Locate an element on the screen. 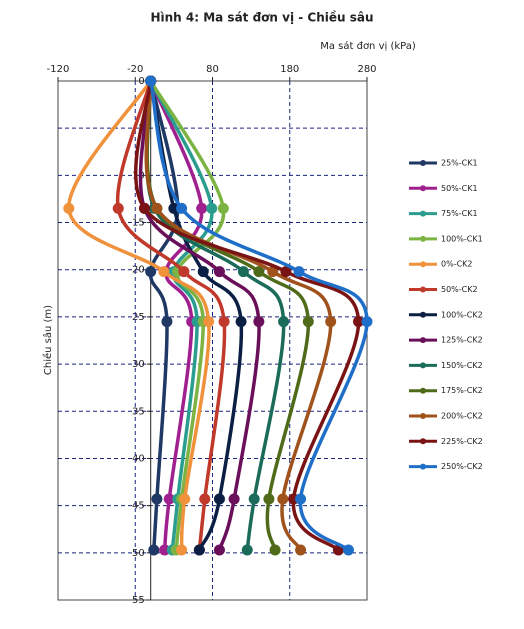  legend-text: 100%-CK1 is located at coordinates (462, 238).